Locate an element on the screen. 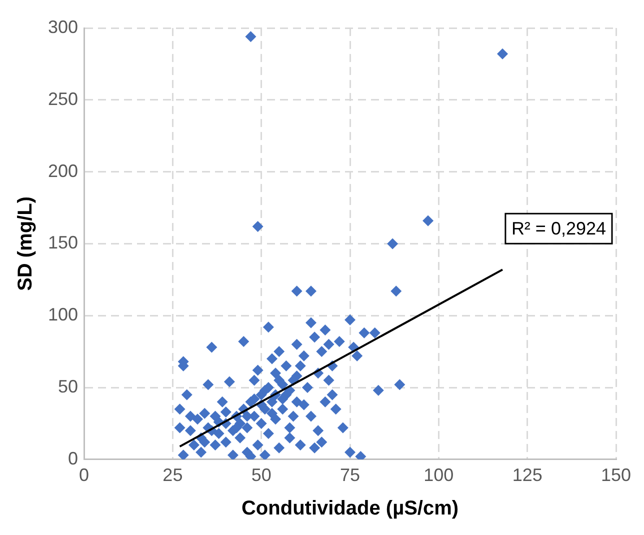 The height and width of the screenshot is (535, 644). y-tick-label: 250 is located at coordinates (63, 98).